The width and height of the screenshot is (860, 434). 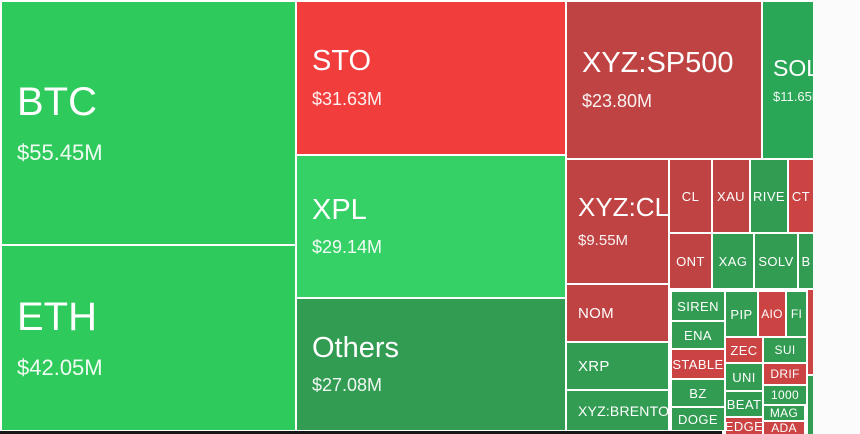 I want to click on tile-label: XAG, so click(x=733, y=261).